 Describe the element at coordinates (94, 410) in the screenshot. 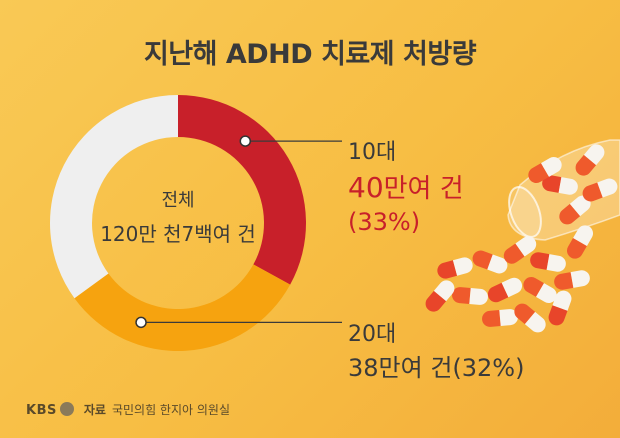

I see `source-label: 자료` at that location.